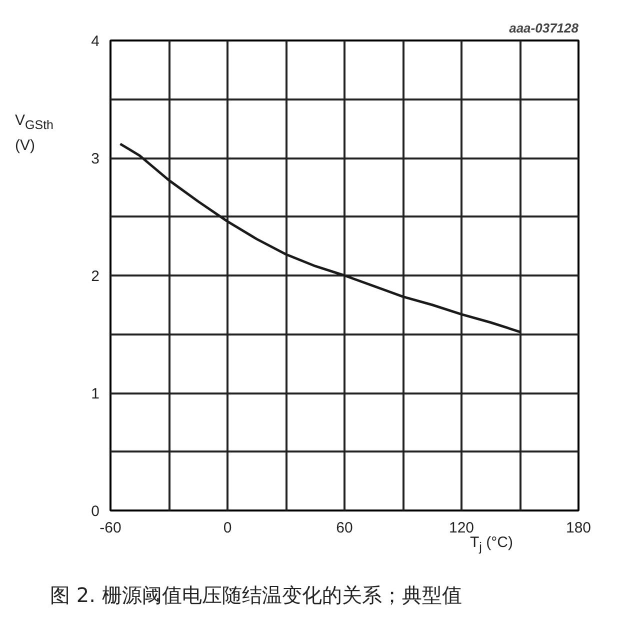  Describe the element at coordinates (95, 511) in the screenshot. I see `y-tick-label: 0` at that location.